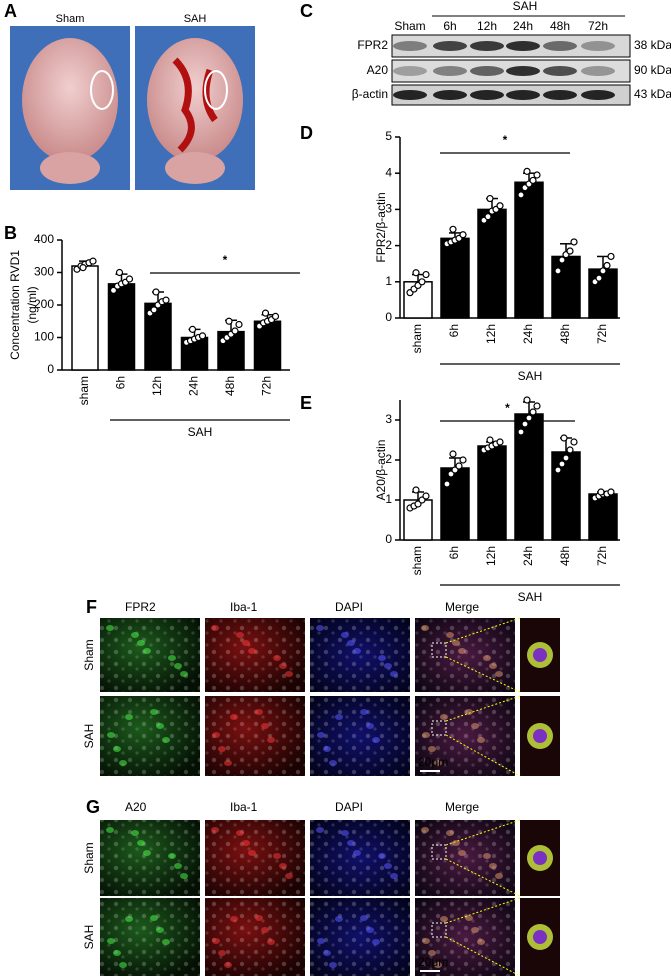 The width and height of the screenshot is (671, 978). Describe the element at coordinates (230, 386) in the screenshot. I see `x-tick-label: 48h` at that location.